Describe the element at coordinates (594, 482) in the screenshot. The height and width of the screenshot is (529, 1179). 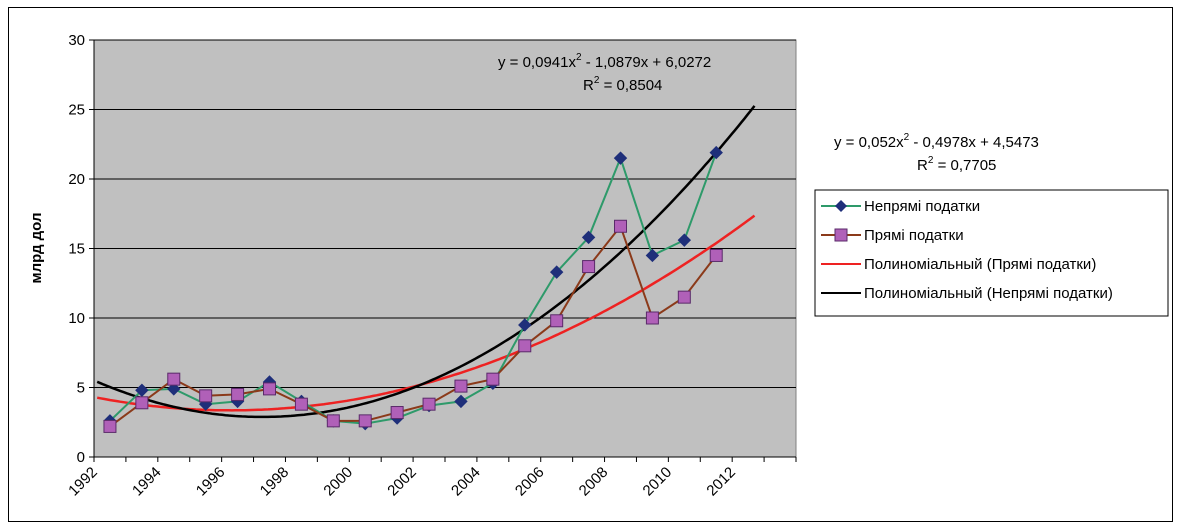
I see `x-tick-label: 2008` at that location.